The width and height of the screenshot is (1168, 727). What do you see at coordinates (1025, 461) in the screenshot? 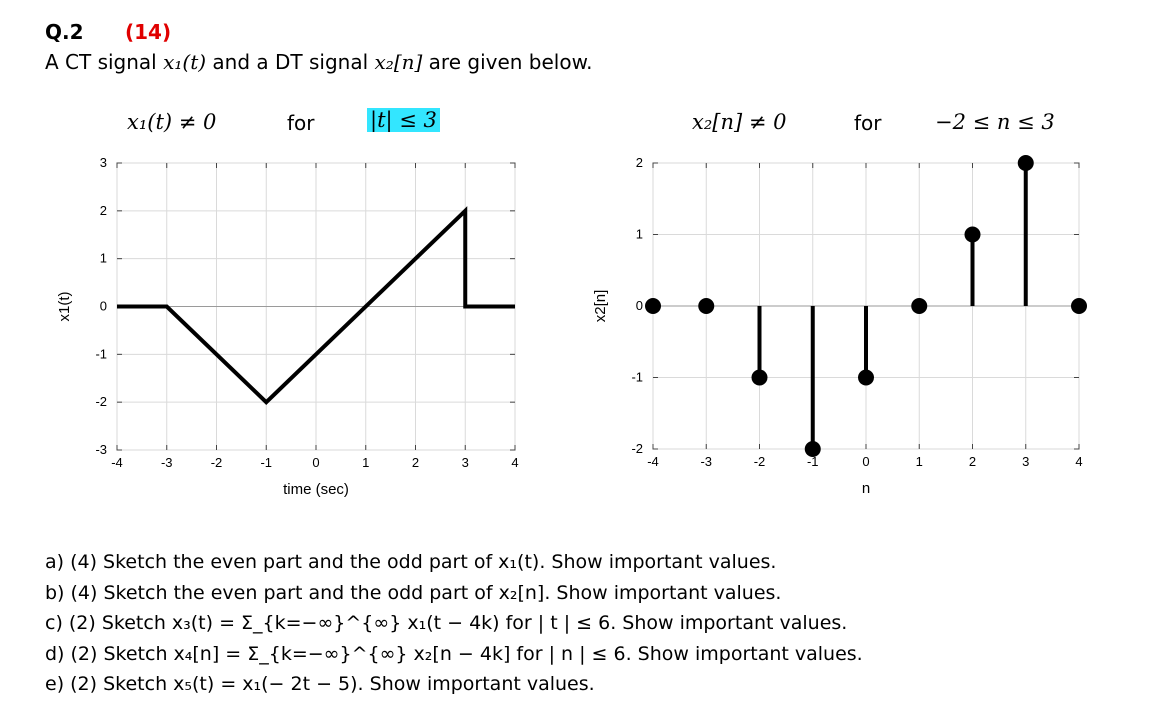
I see `chart2-xtick-label: 3` at bounding box center [1025, 461].